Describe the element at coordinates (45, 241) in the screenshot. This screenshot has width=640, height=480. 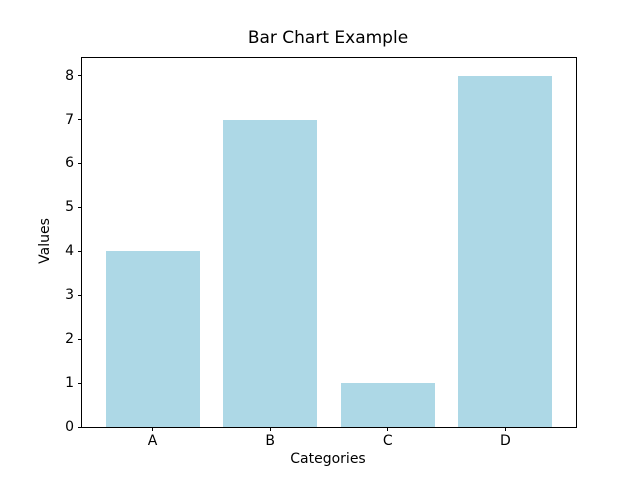
I see `y-axis-label: Values` at that location.